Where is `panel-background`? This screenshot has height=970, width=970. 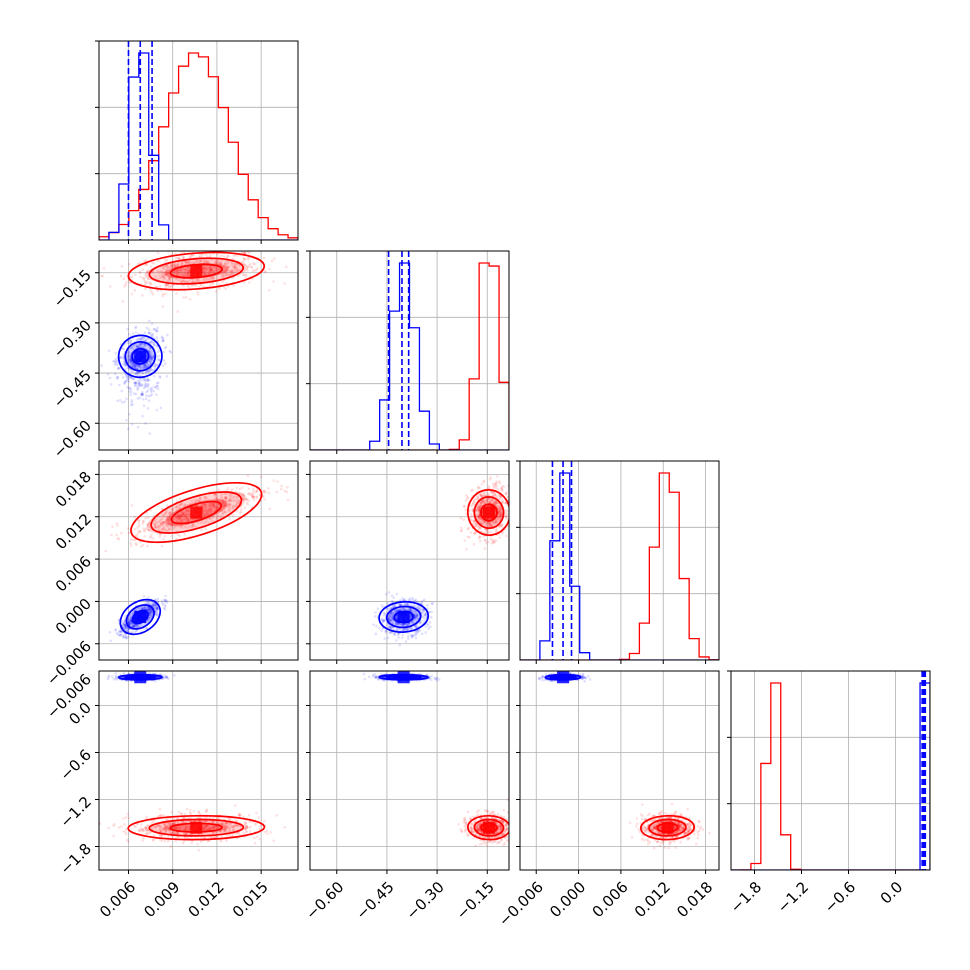
panel-background is located at coordinates (198, 140).